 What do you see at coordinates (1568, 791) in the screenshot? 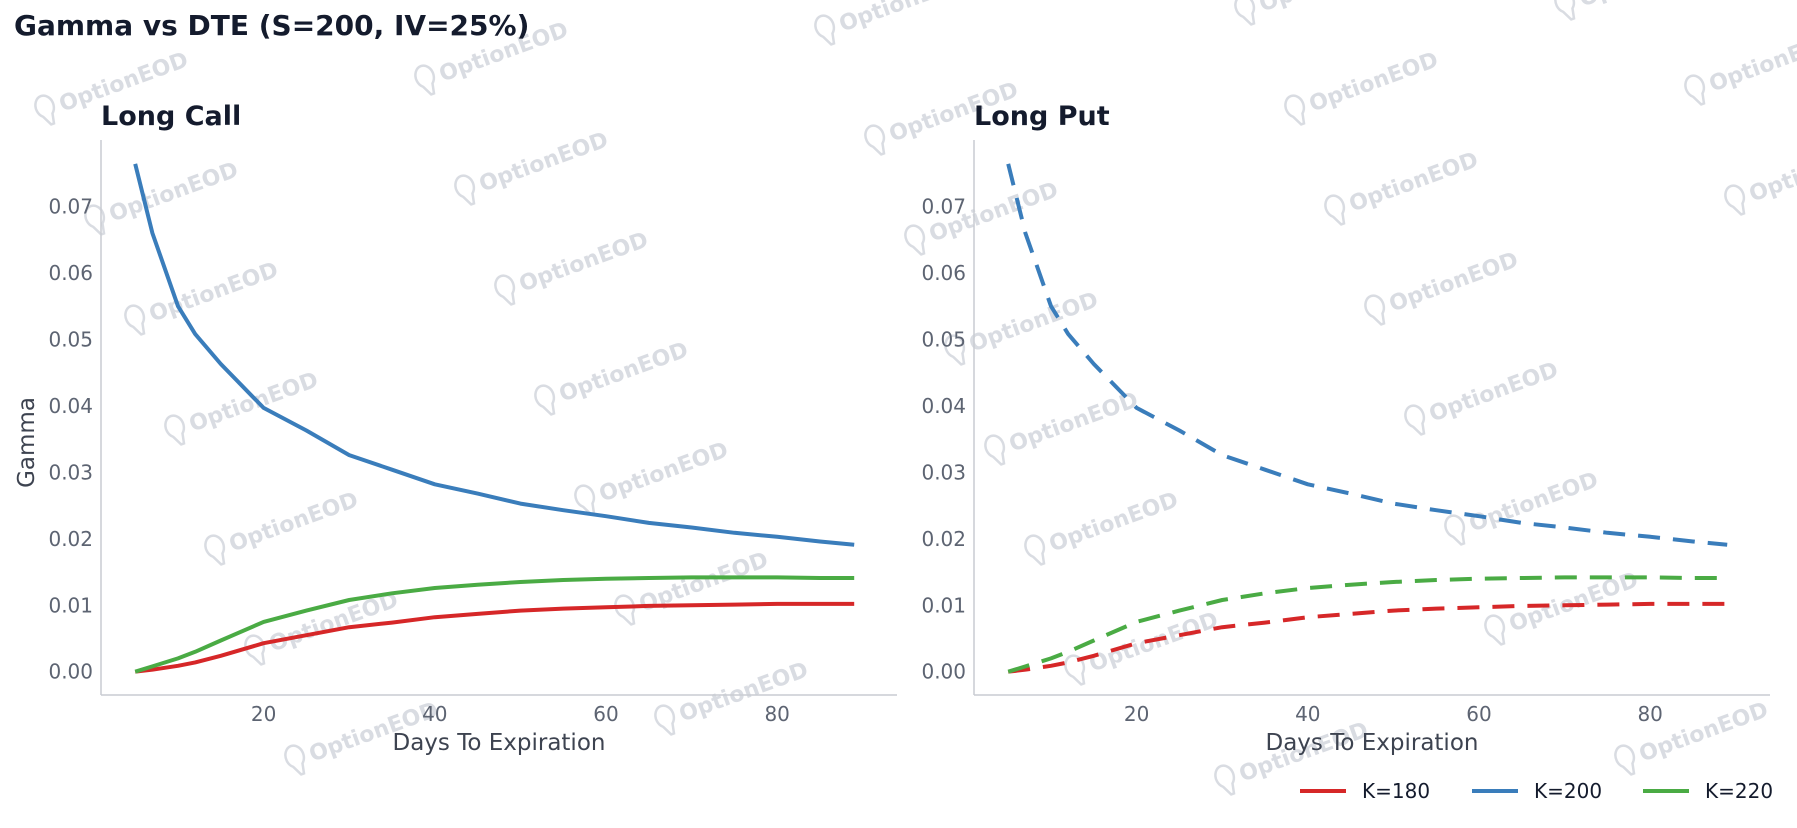
I see `legend-label: K=200` at bounding box center [1568, 791].